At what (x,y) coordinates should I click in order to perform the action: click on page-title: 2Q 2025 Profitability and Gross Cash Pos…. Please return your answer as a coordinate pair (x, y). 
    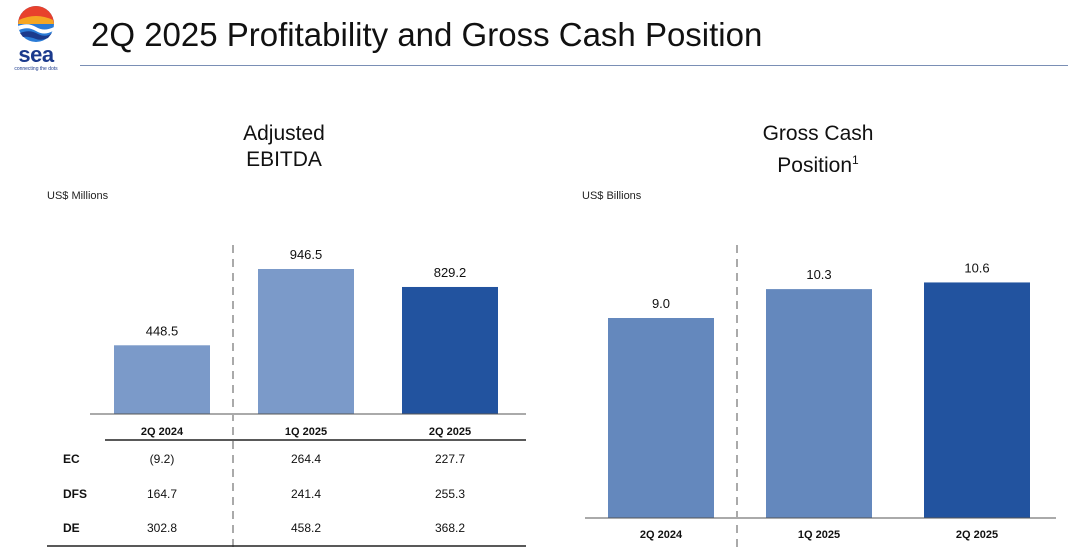
    Looking at the image, I should click on (427, 34).